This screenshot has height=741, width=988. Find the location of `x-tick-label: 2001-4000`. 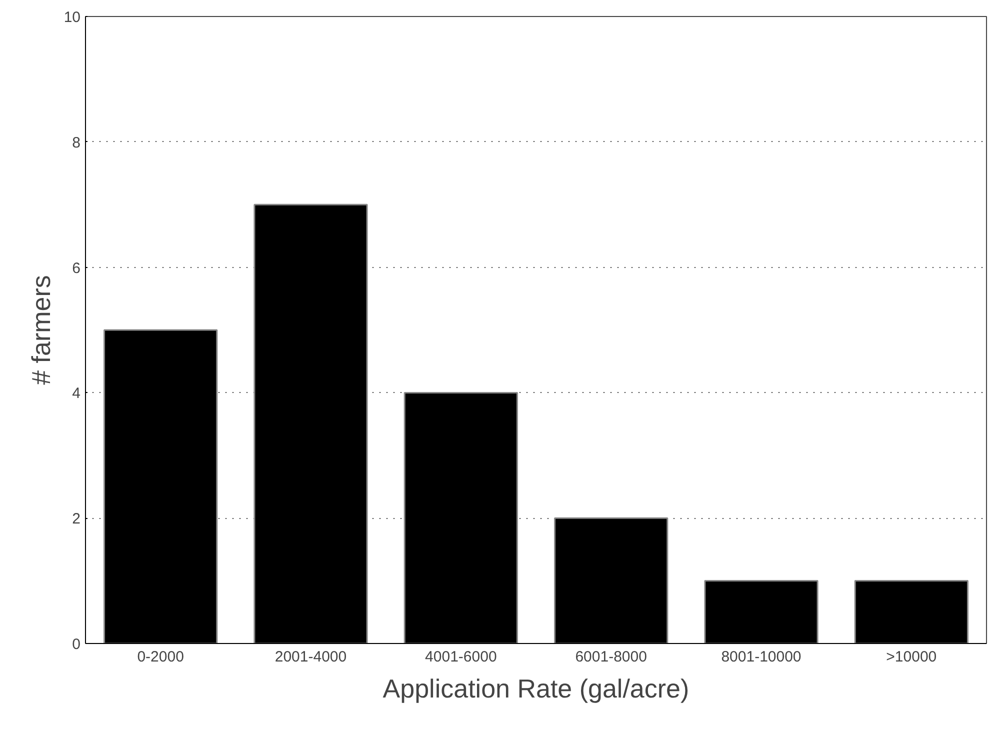

x-tick-label: 2001-4000 is located at coordinates (310, 657).